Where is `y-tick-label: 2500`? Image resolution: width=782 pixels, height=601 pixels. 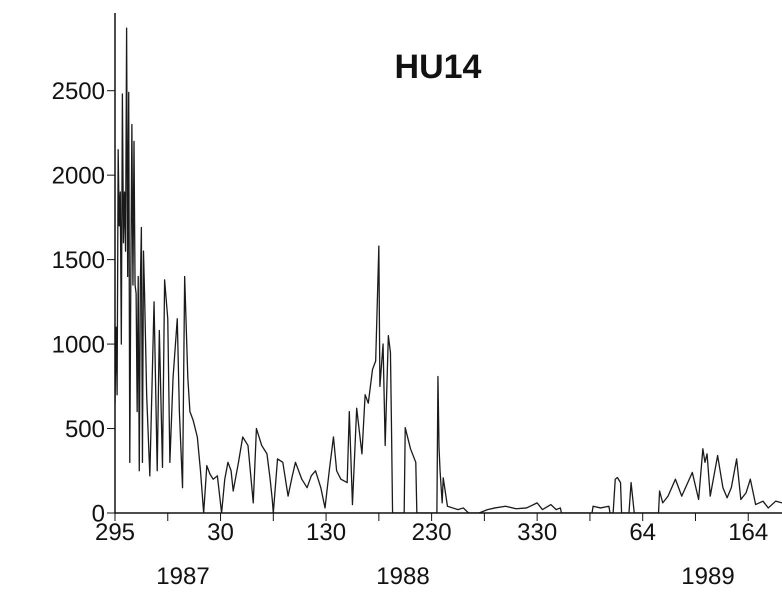
y-tick-label: 2500 is located at coordinates (78, 92).